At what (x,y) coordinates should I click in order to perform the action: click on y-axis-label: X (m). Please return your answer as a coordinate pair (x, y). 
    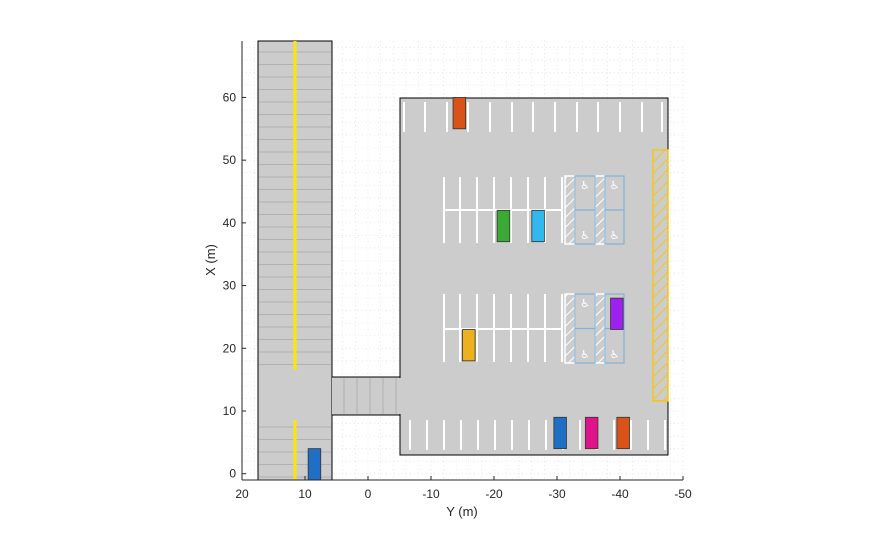
    Looking at the image, I should click on (210, 260).